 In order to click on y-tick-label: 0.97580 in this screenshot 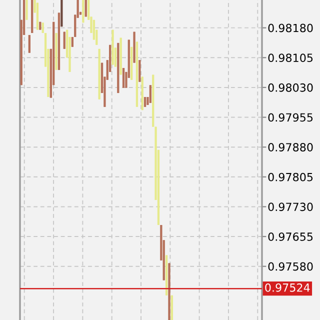, I will do `click(290, 266)`.